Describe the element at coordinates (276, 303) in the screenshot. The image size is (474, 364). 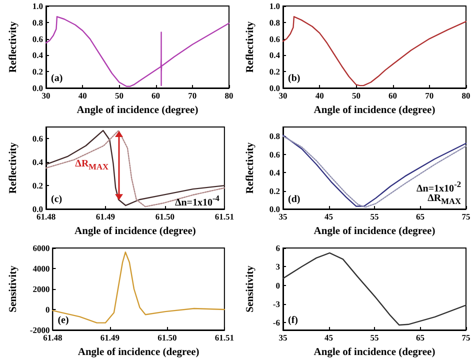
I see `y-tick-label: -3` at that location.